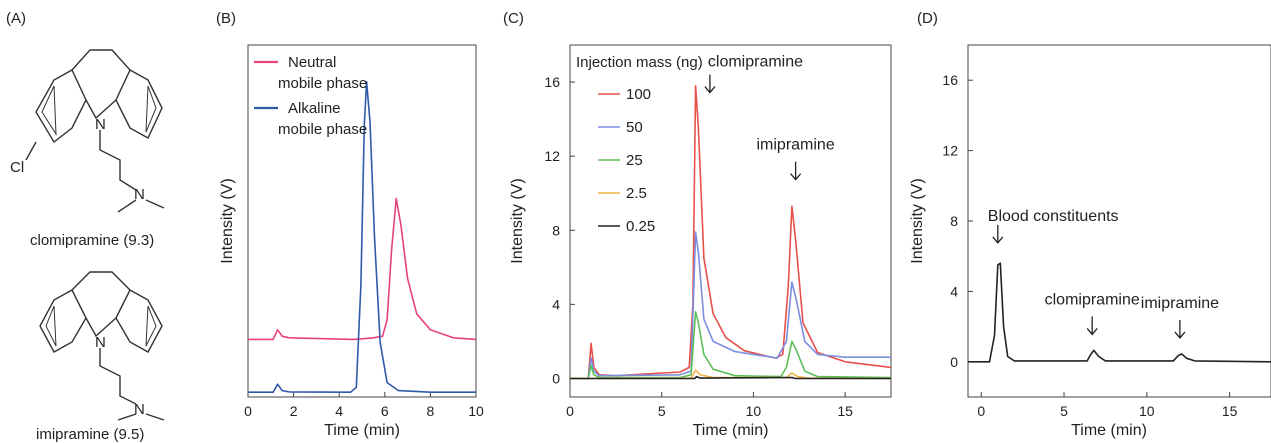 Image resolution: width=1271 pixels, height=443 pixels. Describe the element at coordinates (639, 62) in the screenshot. I see `legend-title: Injection mass (ng)` at that location.